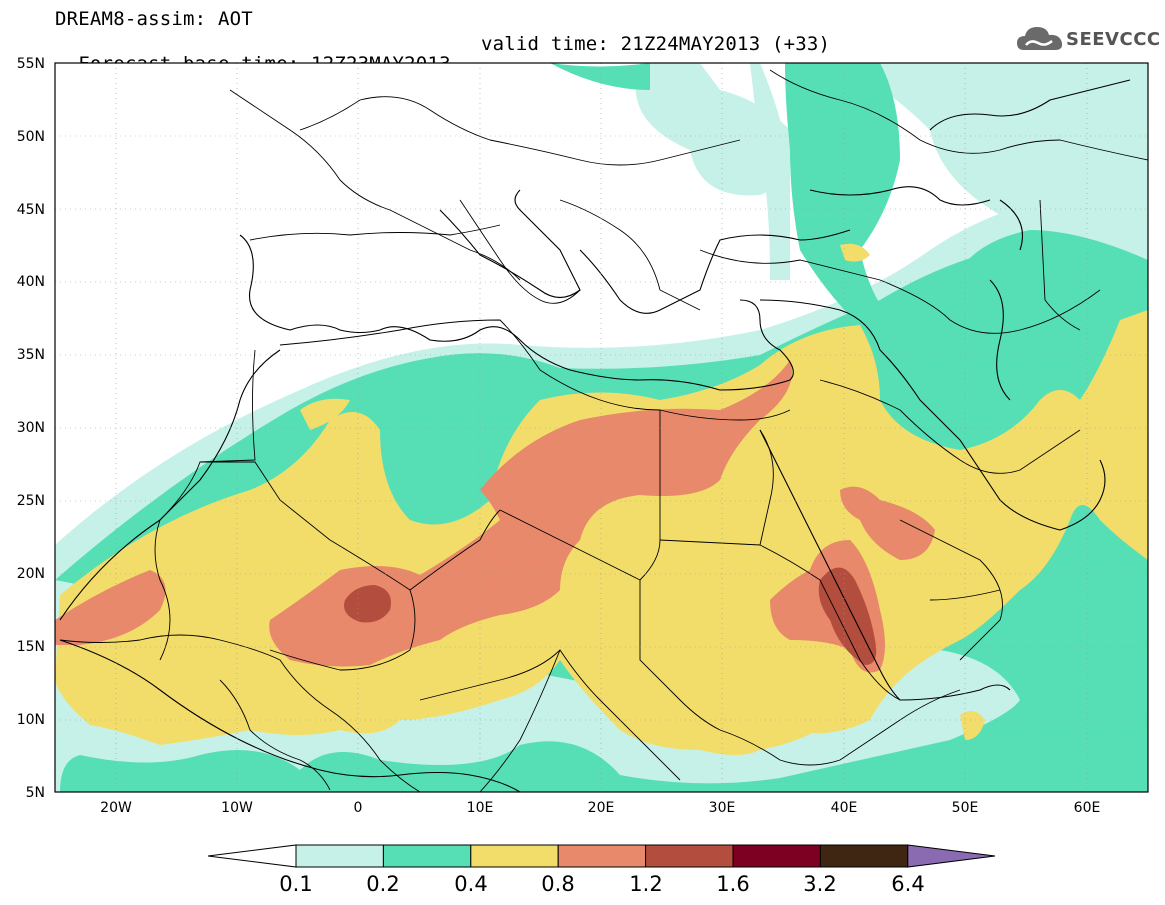 This screenshot has width=1165, height=905. Describe the element at coordinates (31, 355) in the screenshot. I see `lat-label: 35N` at that location.